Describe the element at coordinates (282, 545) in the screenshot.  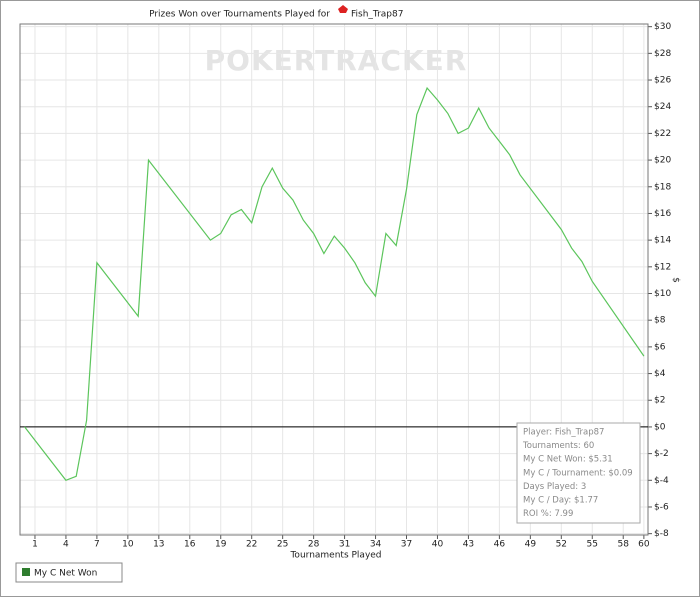
I see `x-tick-label: 25` at that location.